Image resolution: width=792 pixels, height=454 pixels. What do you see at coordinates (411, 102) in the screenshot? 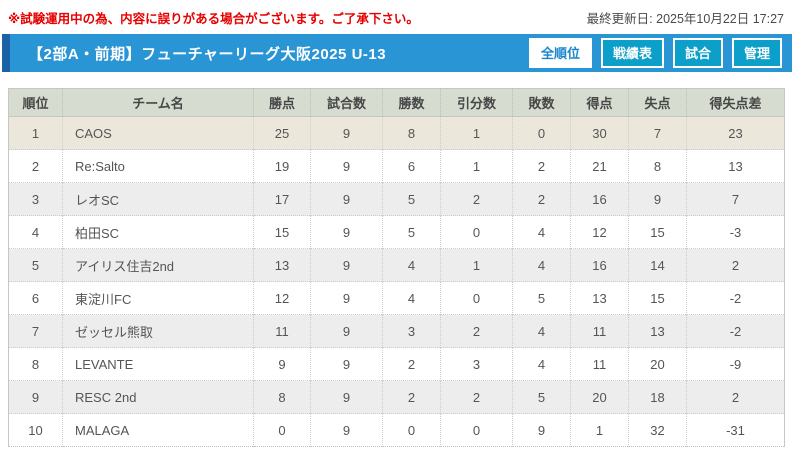
I see `header-cell: 勝数` at bounding box center [411, 102].